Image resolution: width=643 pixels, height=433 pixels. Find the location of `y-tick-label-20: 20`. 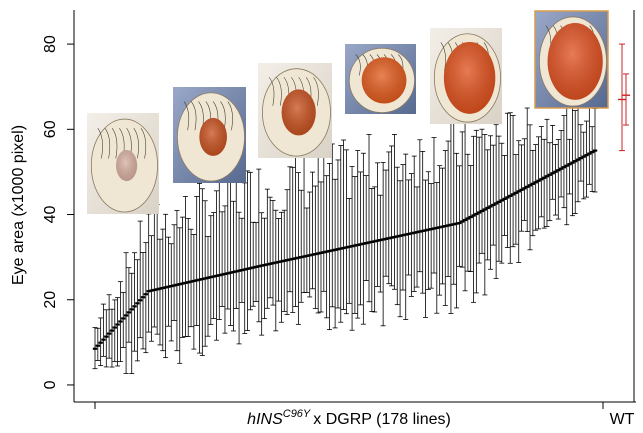

y-tick-label-20: 20 is located at coordinates (50, 300).